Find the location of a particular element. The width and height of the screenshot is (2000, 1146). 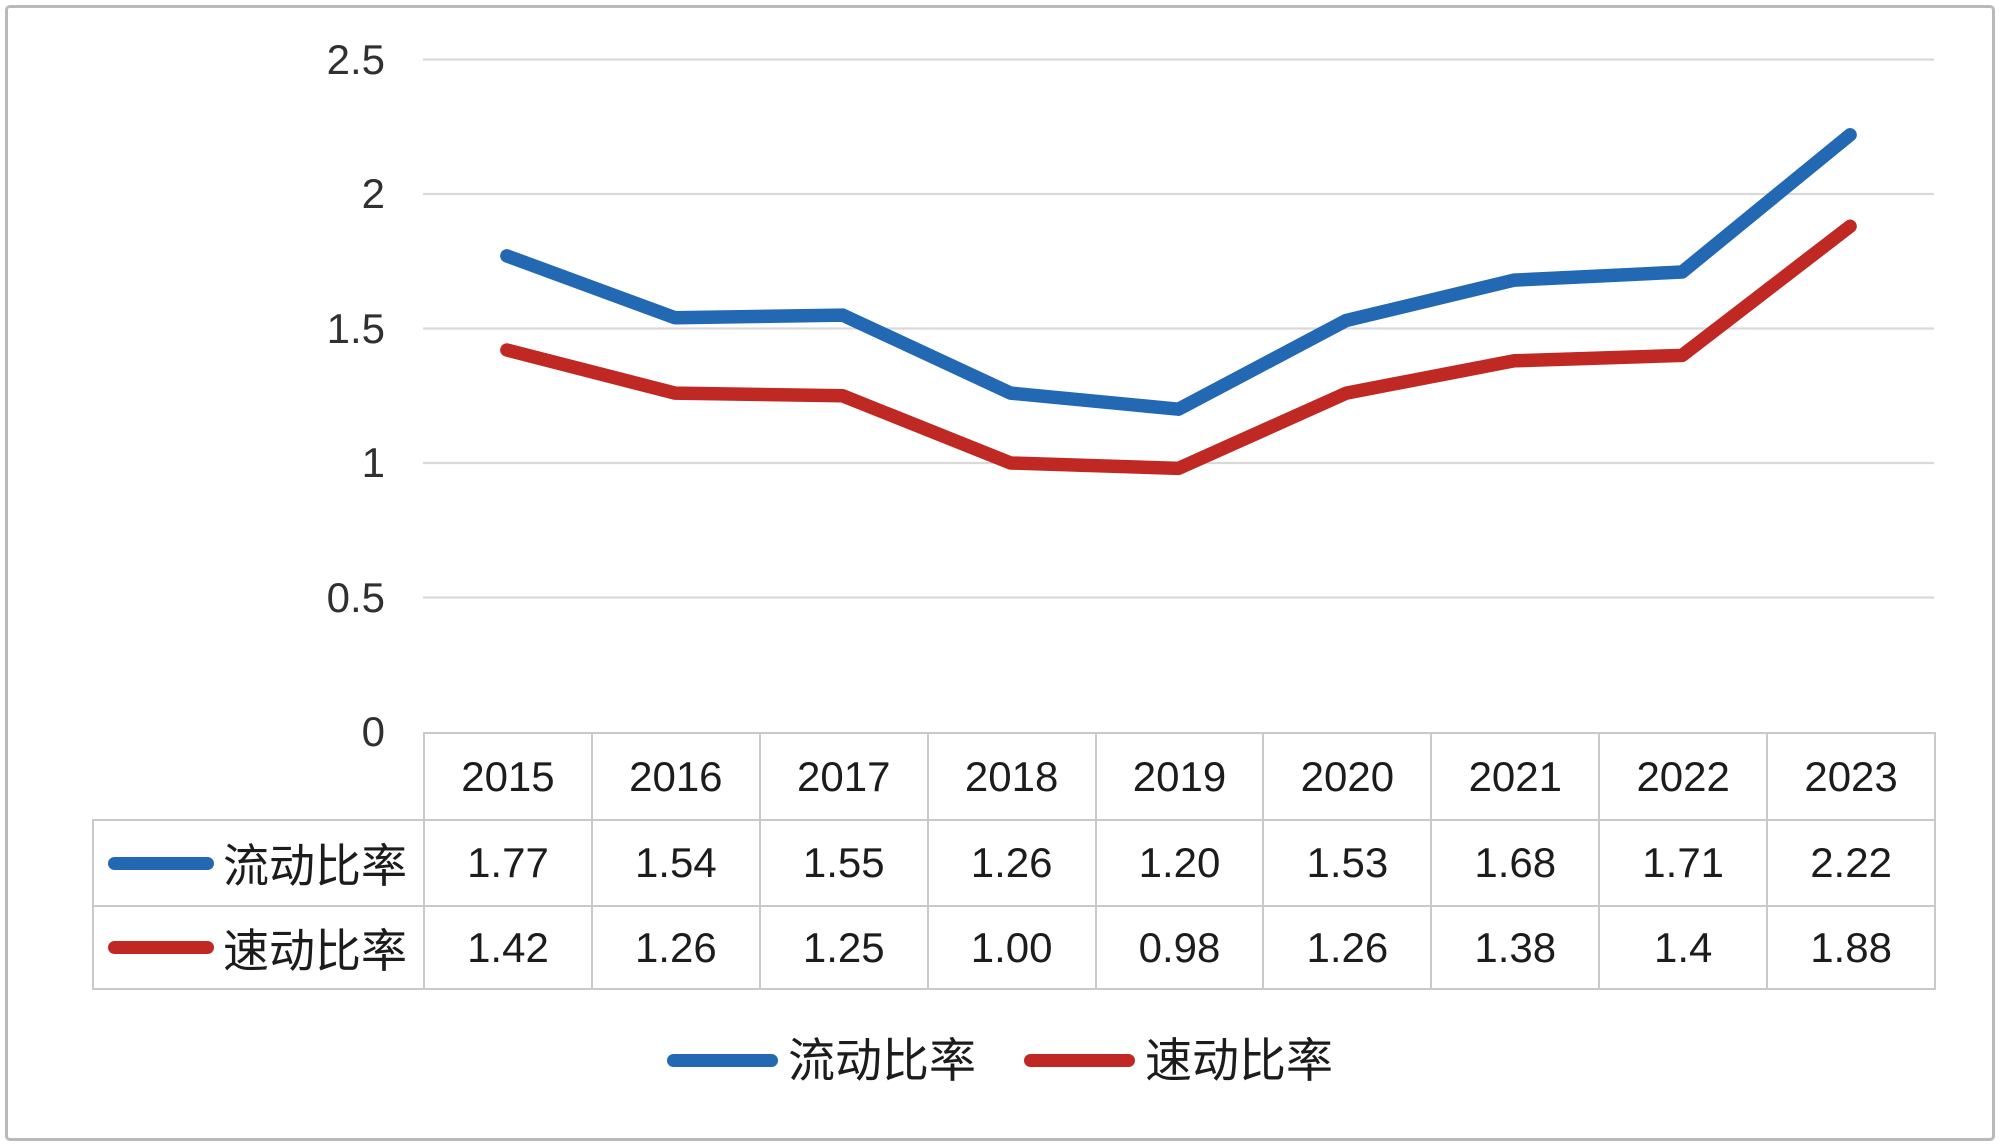

value-cell: 2.22 is located at coordinates (1851, 863).